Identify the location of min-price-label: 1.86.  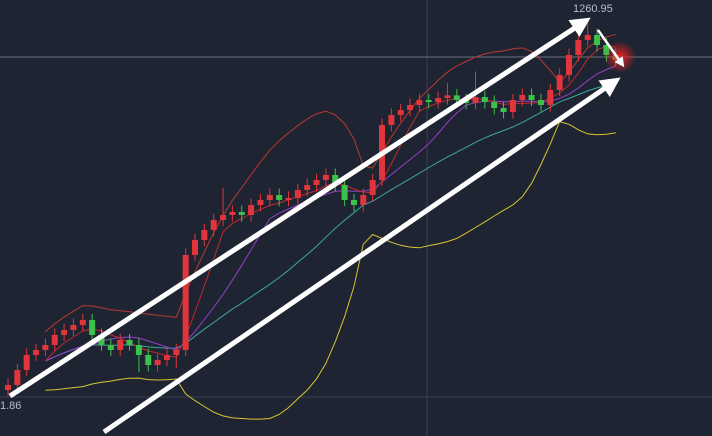
(10, 406).